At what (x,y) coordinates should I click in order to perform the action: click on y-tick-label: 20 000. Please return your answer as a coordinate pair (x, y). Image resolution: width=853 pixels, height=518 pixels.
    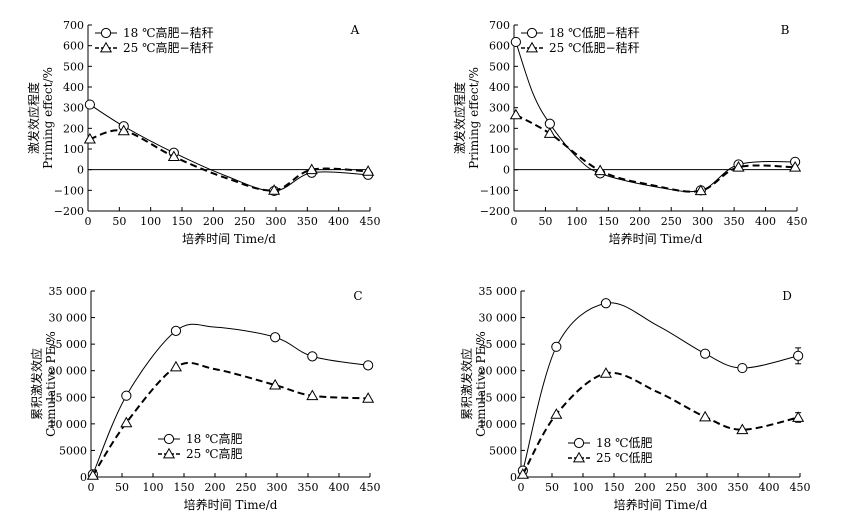
    Looking at the image, I should click on (498, 371).